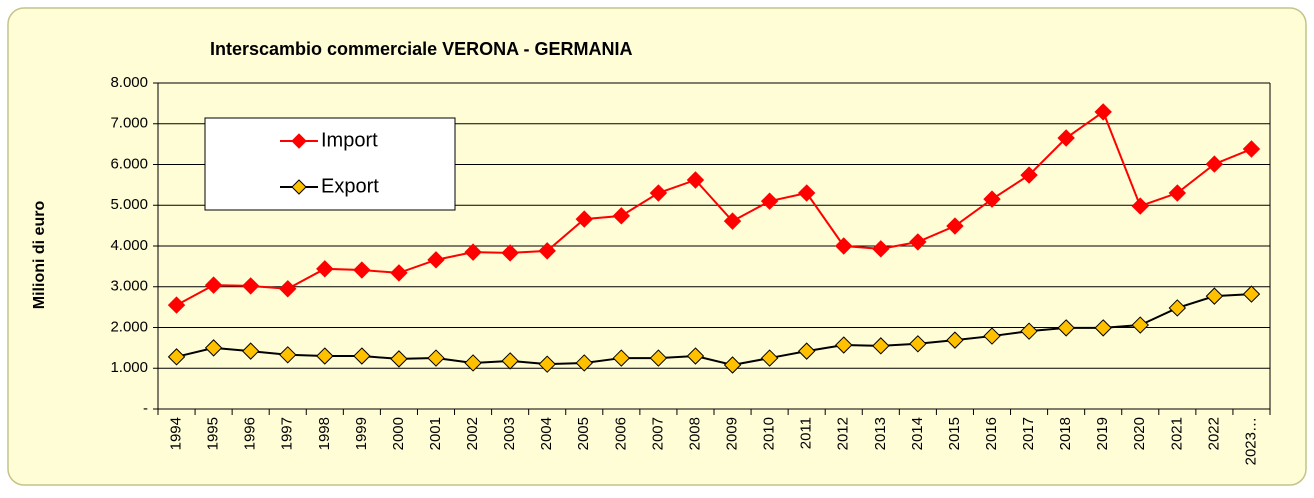 The image size is (1314, 498). Describe the element at coordinates (213, 433) in the screenshot. I see `x-tick-label: 1995` at that location.